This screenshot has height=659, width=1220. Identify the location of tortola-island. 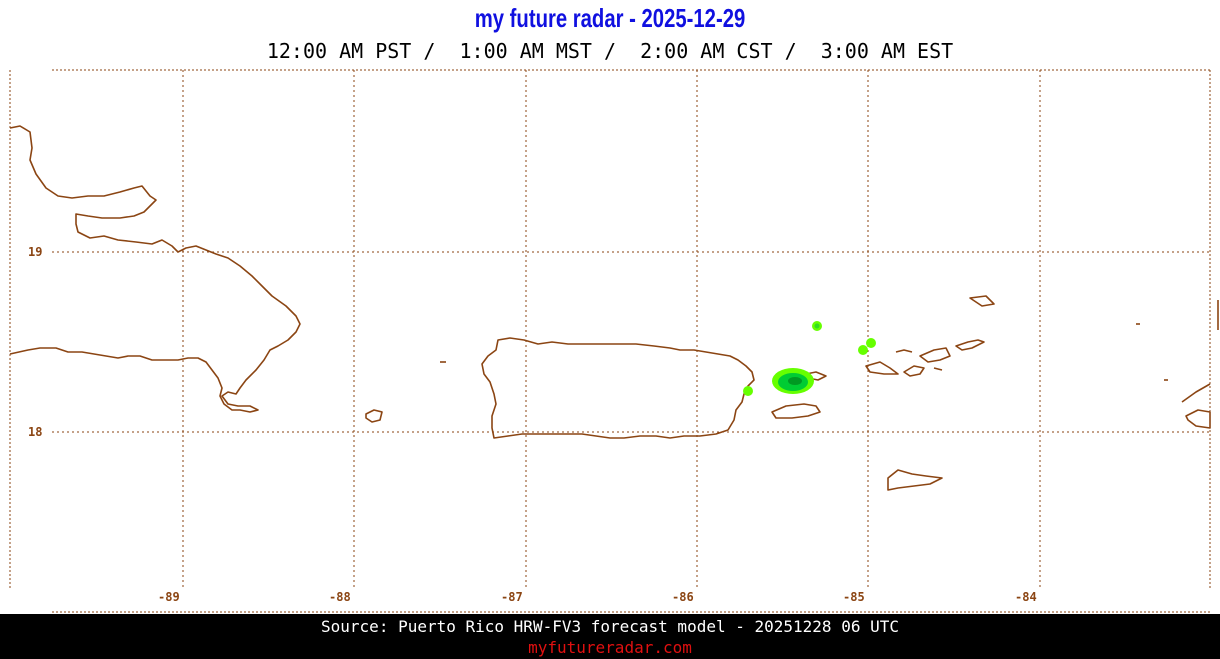
(935, 355).